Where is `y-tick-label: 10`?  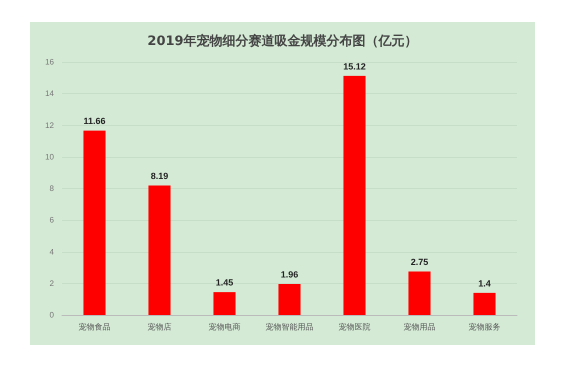 y-tick-label: 10 is located at coordinates (50, 157).